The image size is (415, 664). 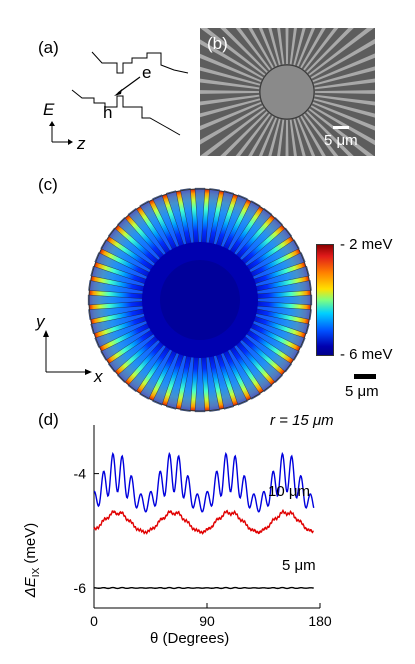 What do you see at coordinates (30, 545) in the screenshot?
I see `y-axis-title-unit: (meV)` at bounding box center [30, 545].